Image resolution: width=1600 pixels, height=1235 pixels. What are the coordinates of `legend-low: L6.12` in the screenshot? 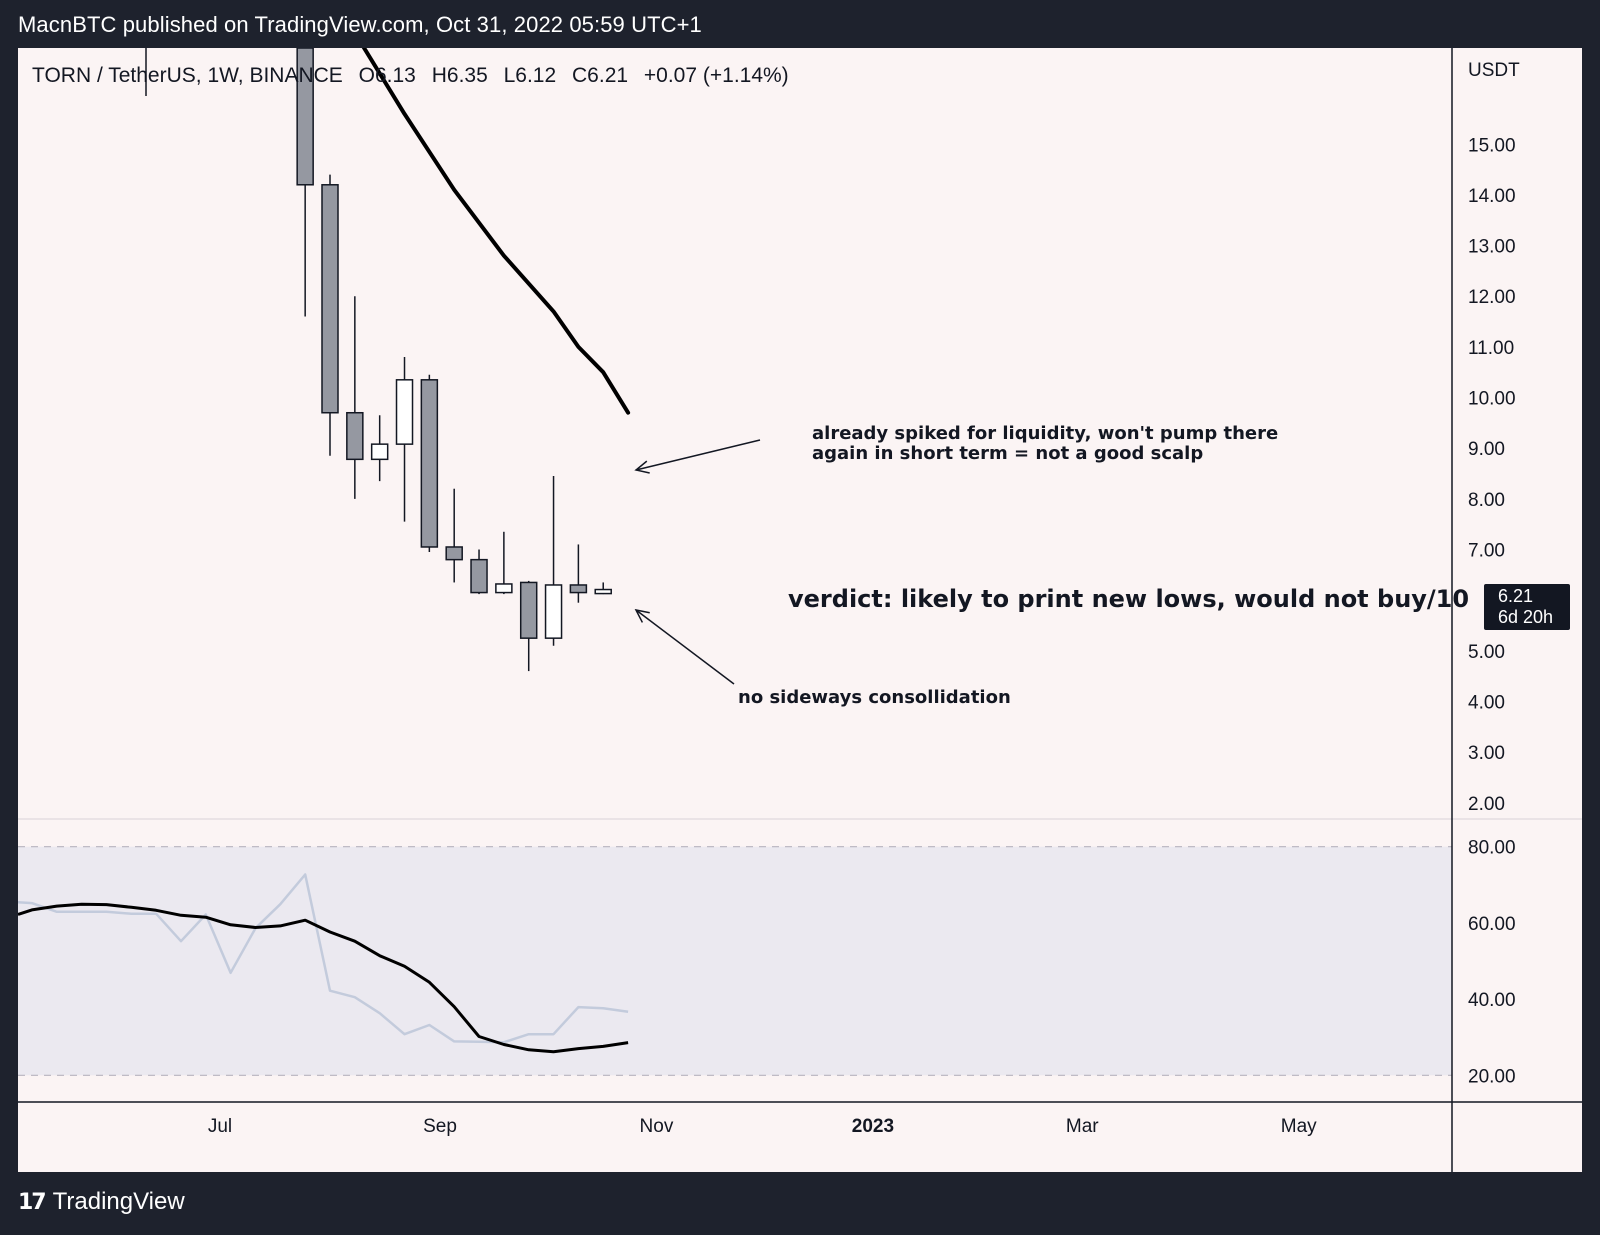 It's located at (530, 75).